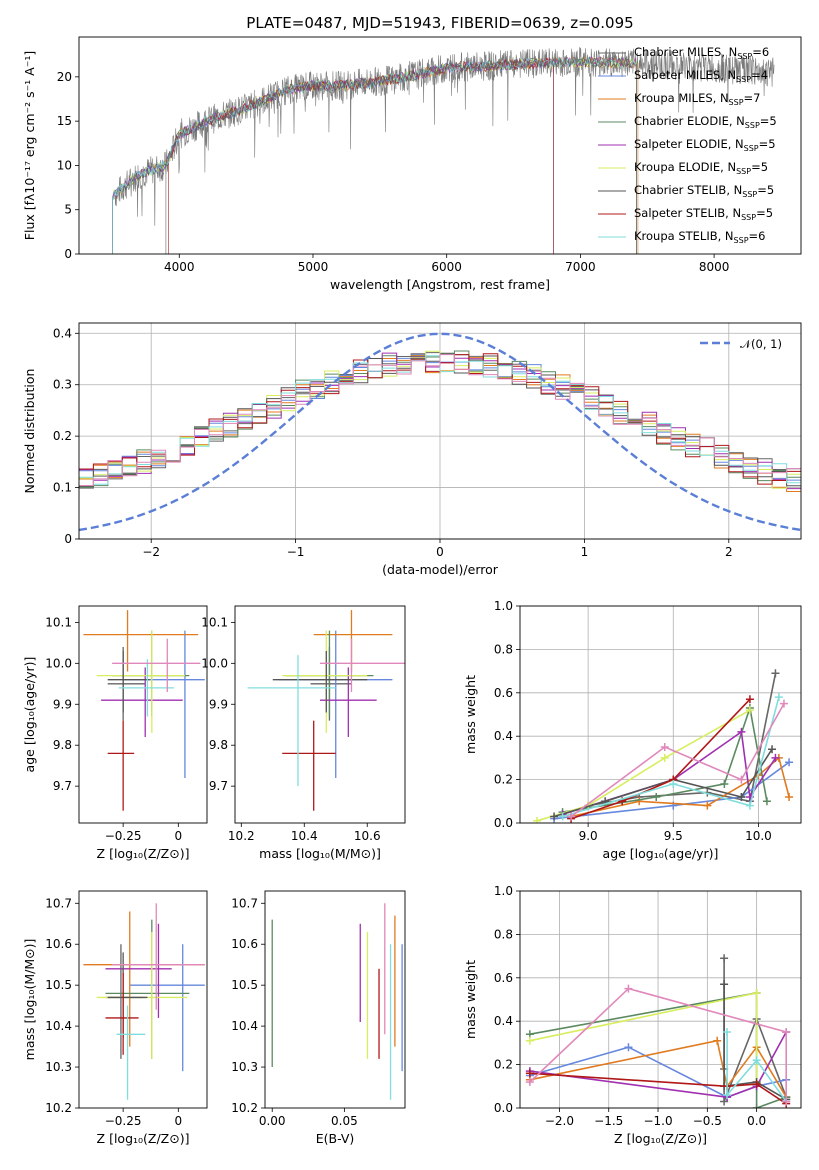 The width and height of the screenshot is (819, 1170). Describe the element at coordinates (64, 121) in the screenshot. I see `y-tick-label: 15` at that location.